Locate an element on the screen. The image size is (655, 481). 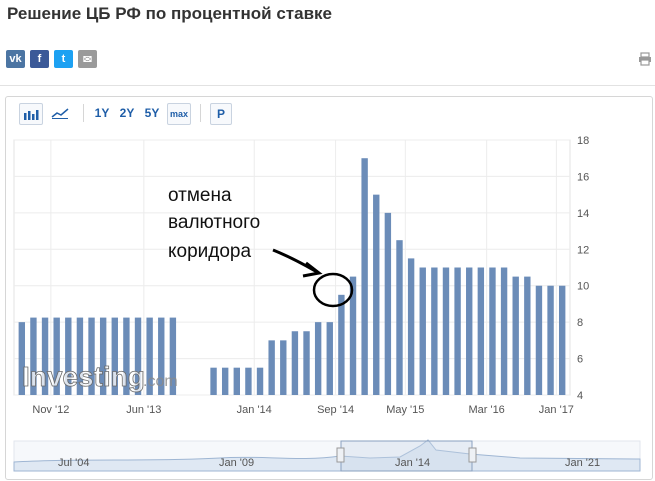
watermark-brand: Investing is located at coordinates (83, 376).